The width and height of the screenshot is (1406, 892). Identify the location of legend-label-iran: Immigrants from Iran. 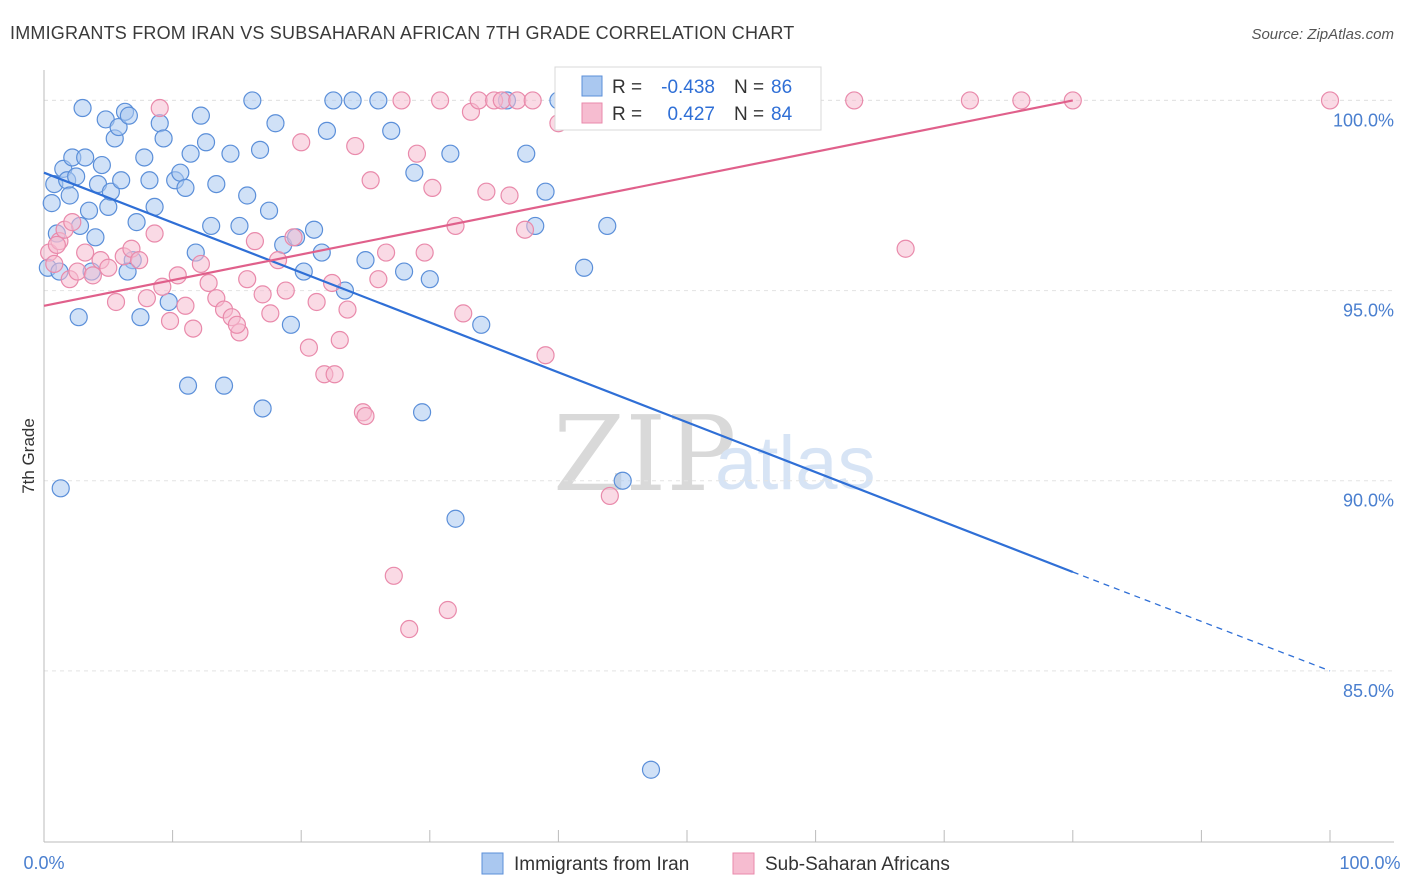
(601, 864).